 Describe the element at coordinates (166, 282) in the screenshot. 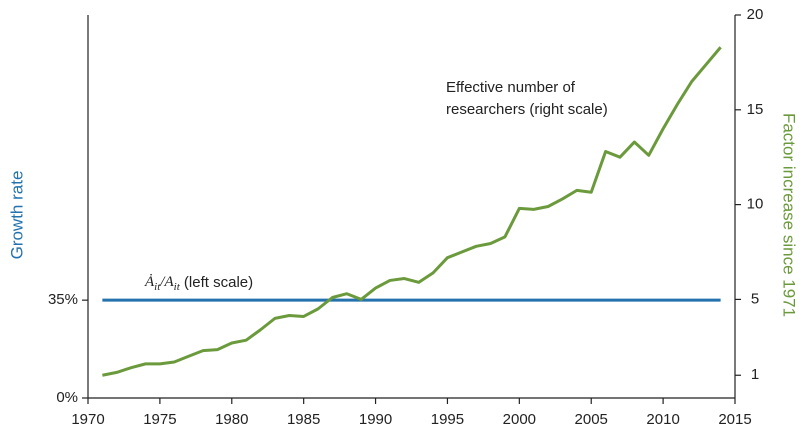

I see `series-label-part: /A` at that location.